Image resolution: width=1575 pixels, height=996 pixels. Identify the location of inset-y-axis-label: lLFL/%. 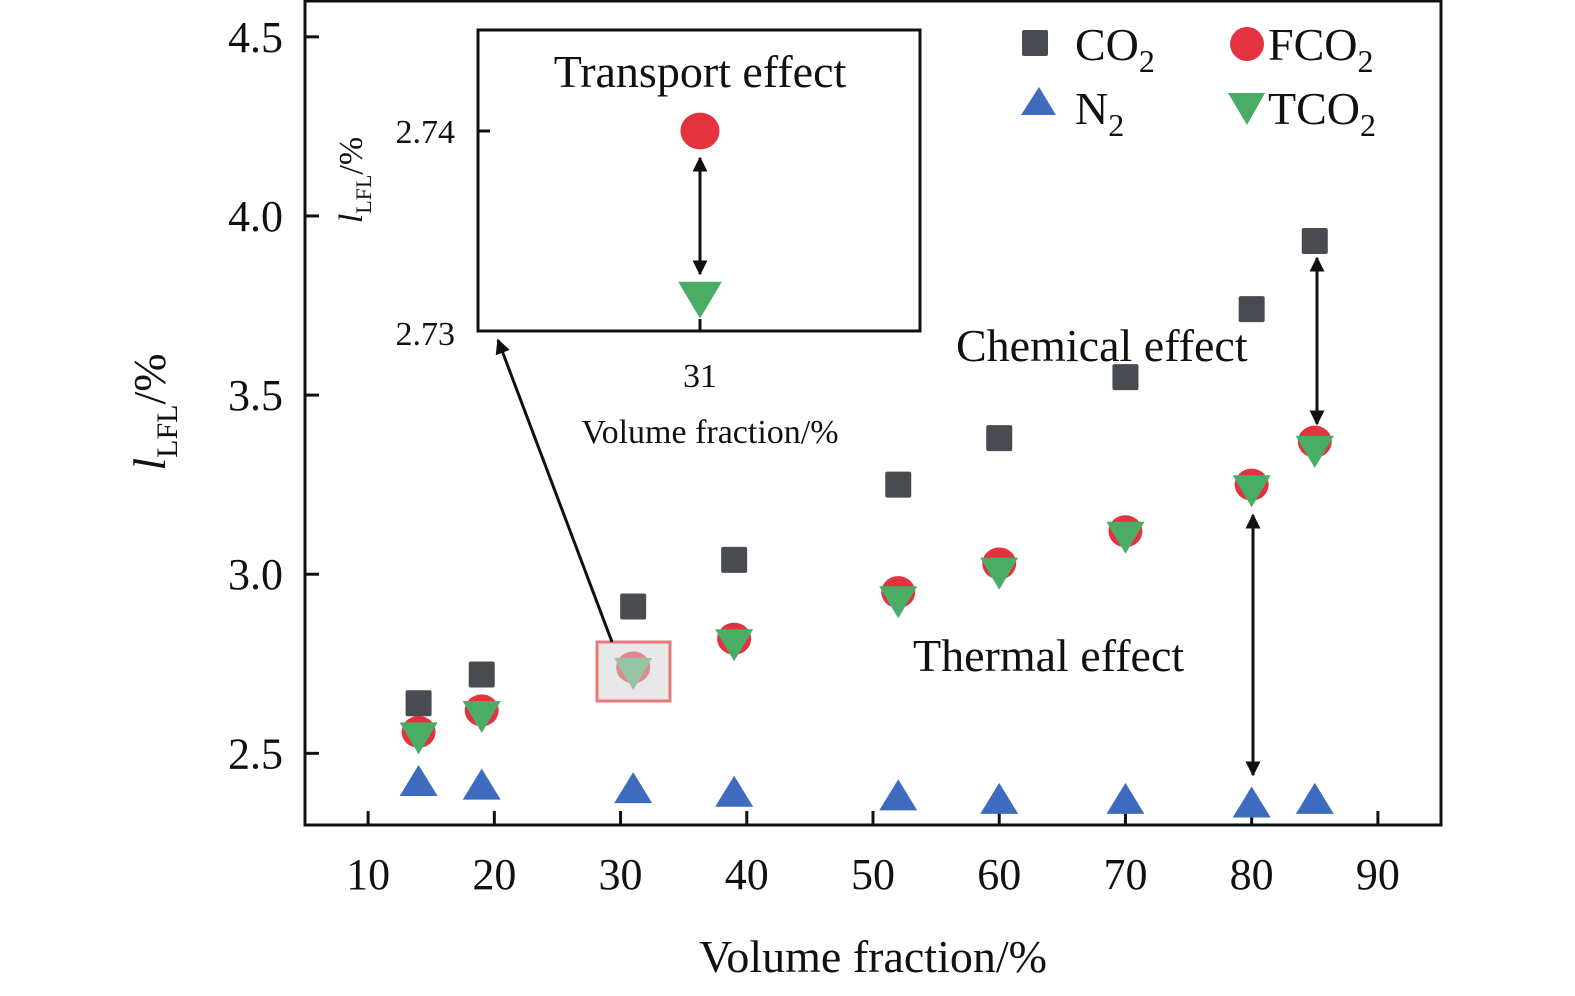
(354, 180).